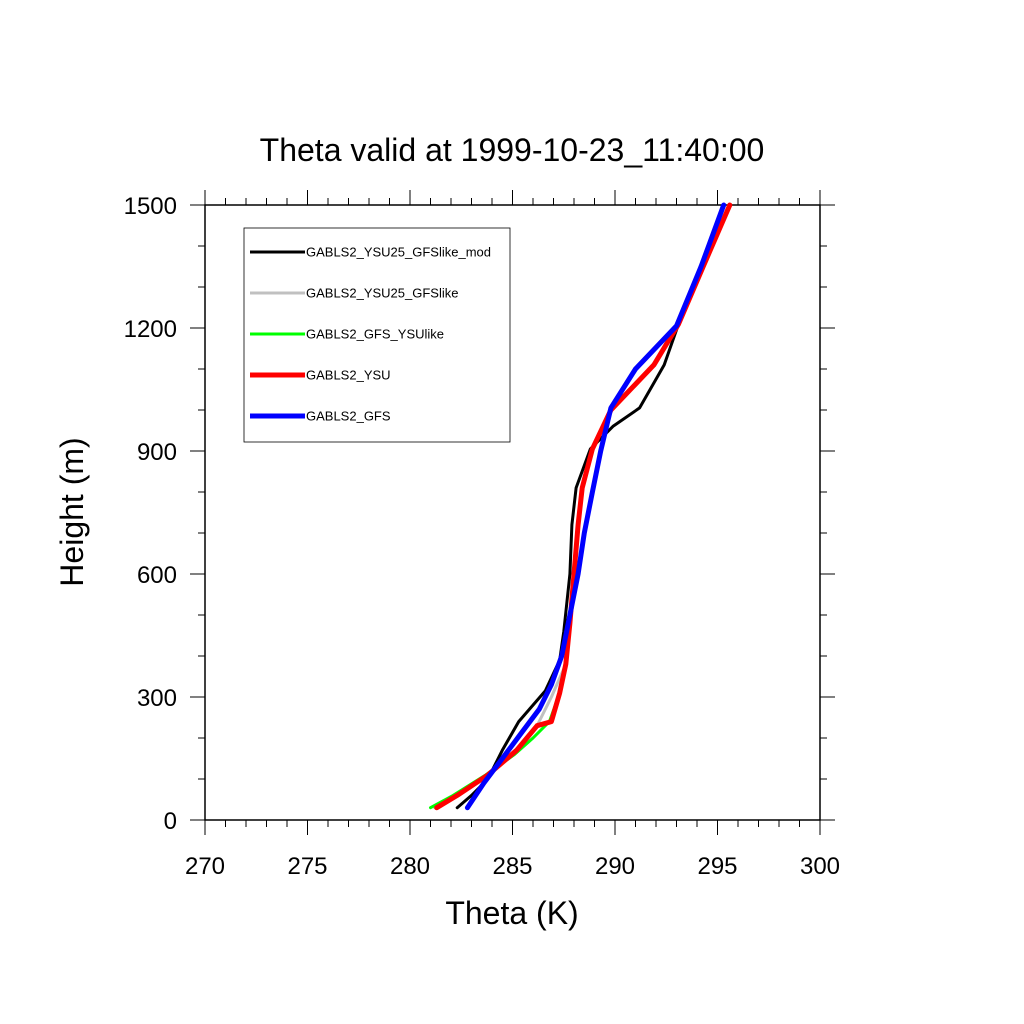  What do you see at coordinates (512, 150) in the screenshot?
I see `chart-title: Theta valid at 1999-10-23_11:40:00` at bounding box center [512, 150].